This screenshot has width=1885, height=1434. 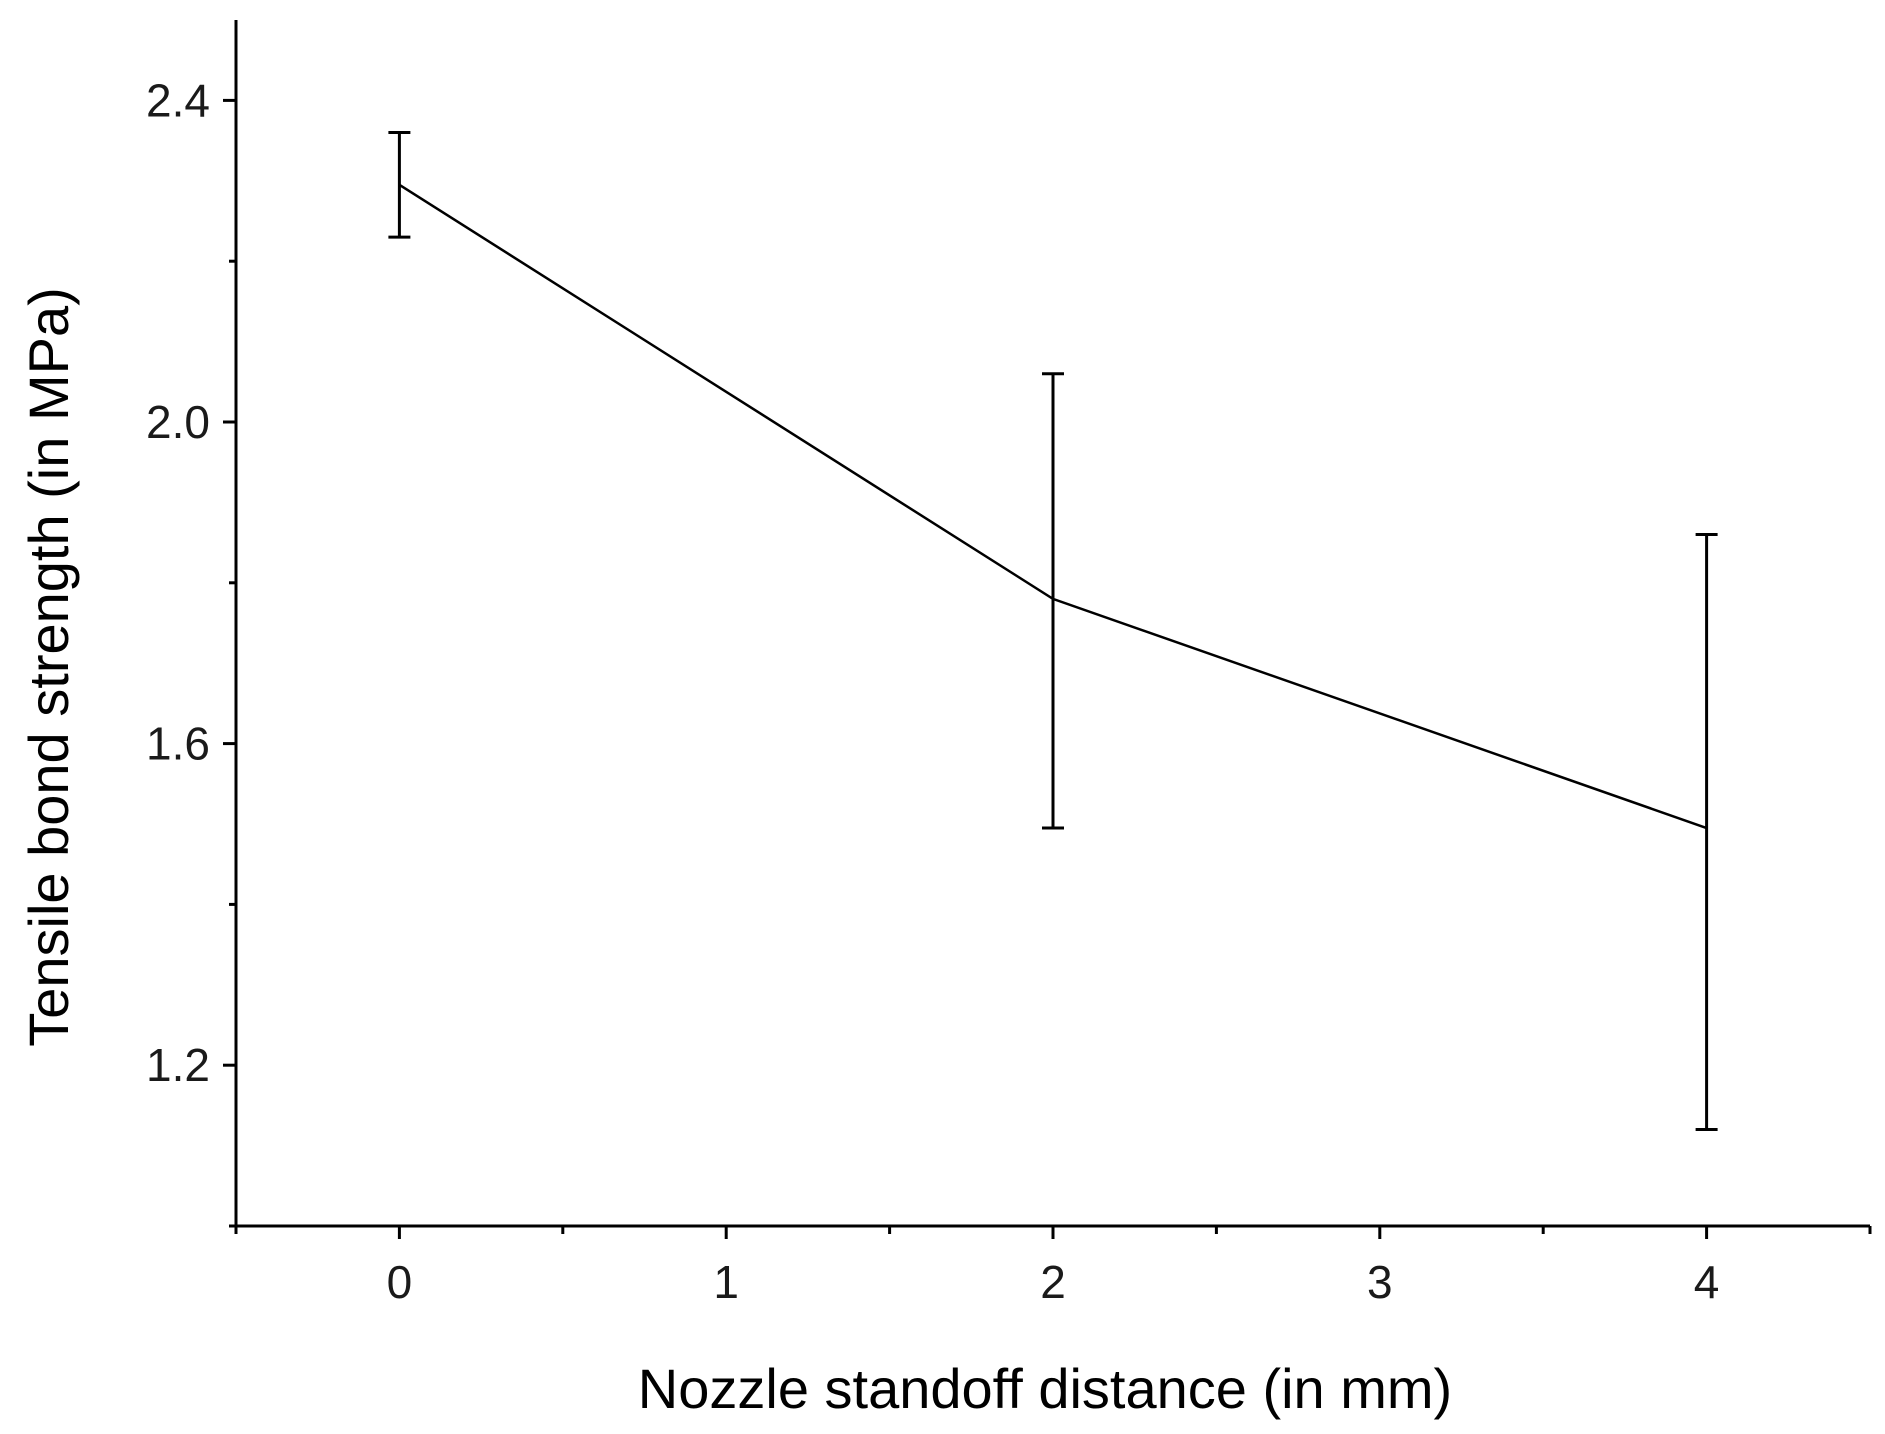 I want to click on y-ticks: 1.2 1.6 2.0 2.4, so click(x=191, y=651).